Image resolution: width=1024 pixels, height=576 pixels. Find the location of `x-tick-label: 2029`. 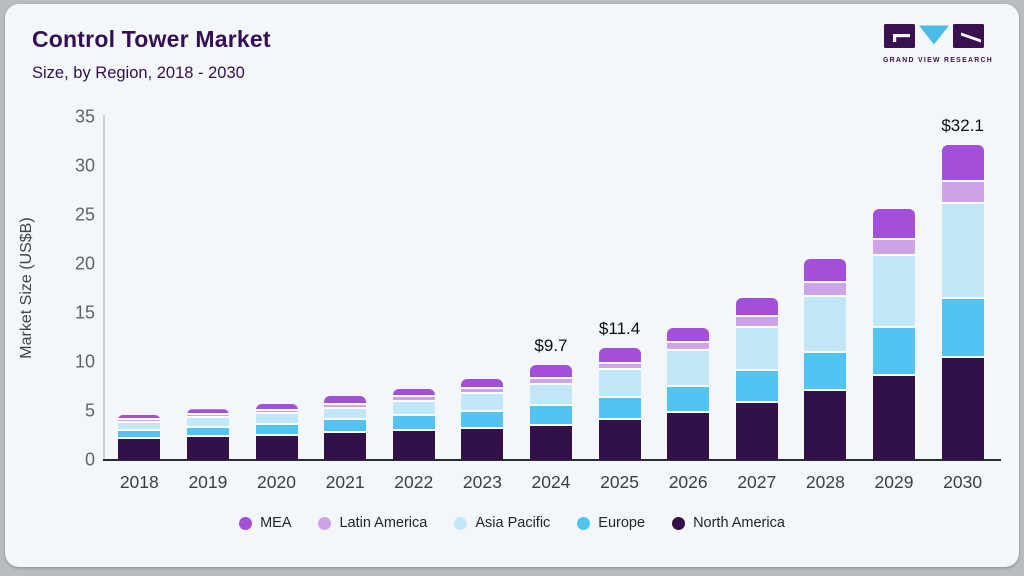

x-tick-label: 2029 is located at coordinates (894, 482).